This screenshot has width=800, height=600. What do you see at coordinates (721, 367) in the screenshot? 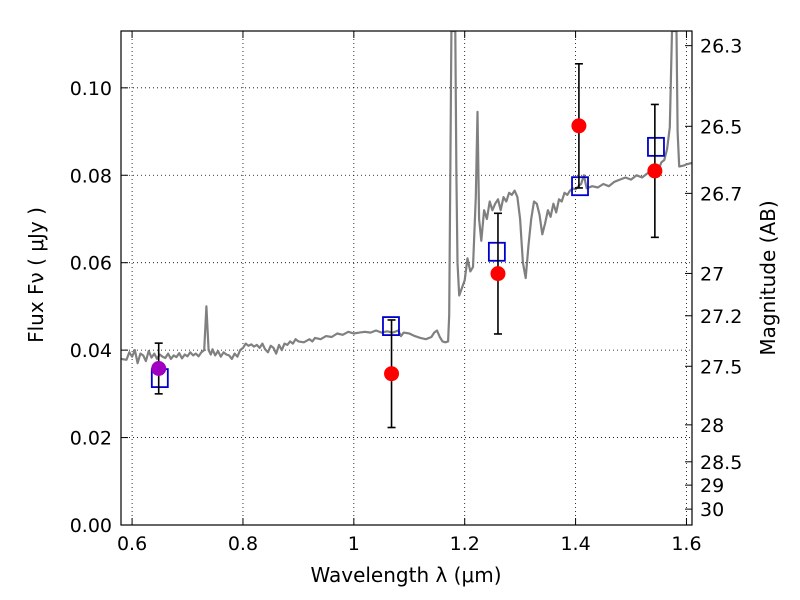
I see `y2-tick-label: 27.5` at bounding box center [721, 367].